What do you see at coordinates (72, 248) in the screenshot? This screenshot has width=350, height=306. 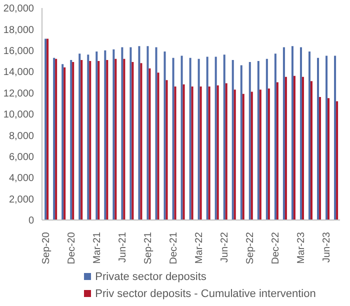 I see `x-tick-label: Dec-20` at bounding box center [72, 248].